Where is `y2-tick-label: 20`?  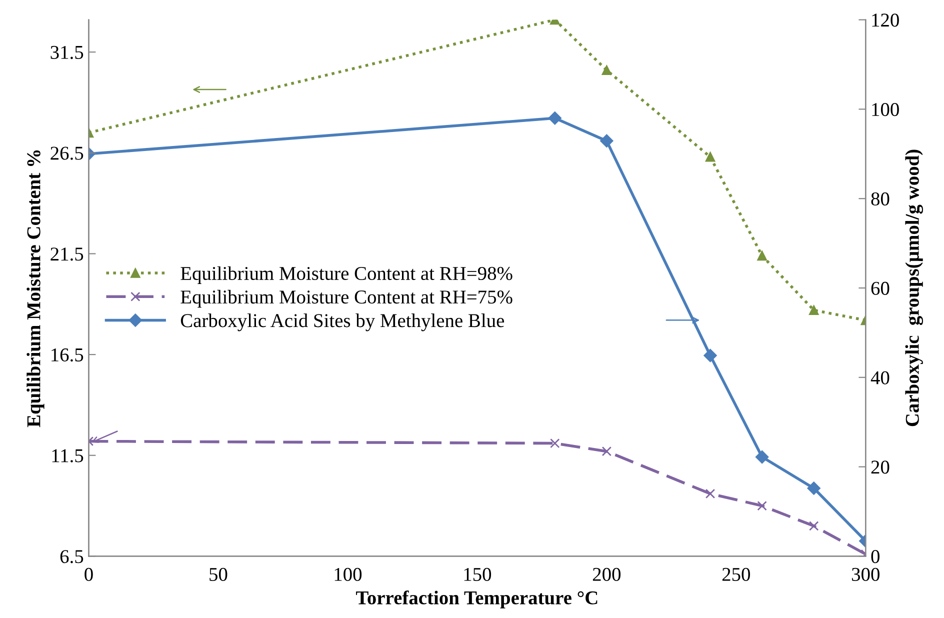
y2-tick-label: 20 is located at coordinates (880, 467).